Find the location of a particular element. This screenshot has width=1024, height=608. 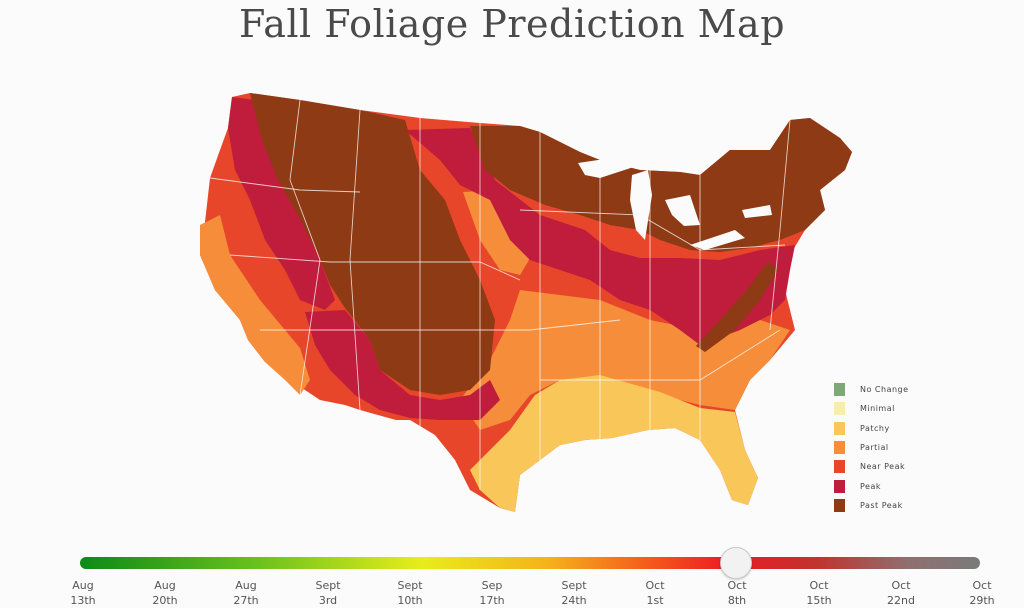

region-past-peak-north is located at coordinates (661, 185).